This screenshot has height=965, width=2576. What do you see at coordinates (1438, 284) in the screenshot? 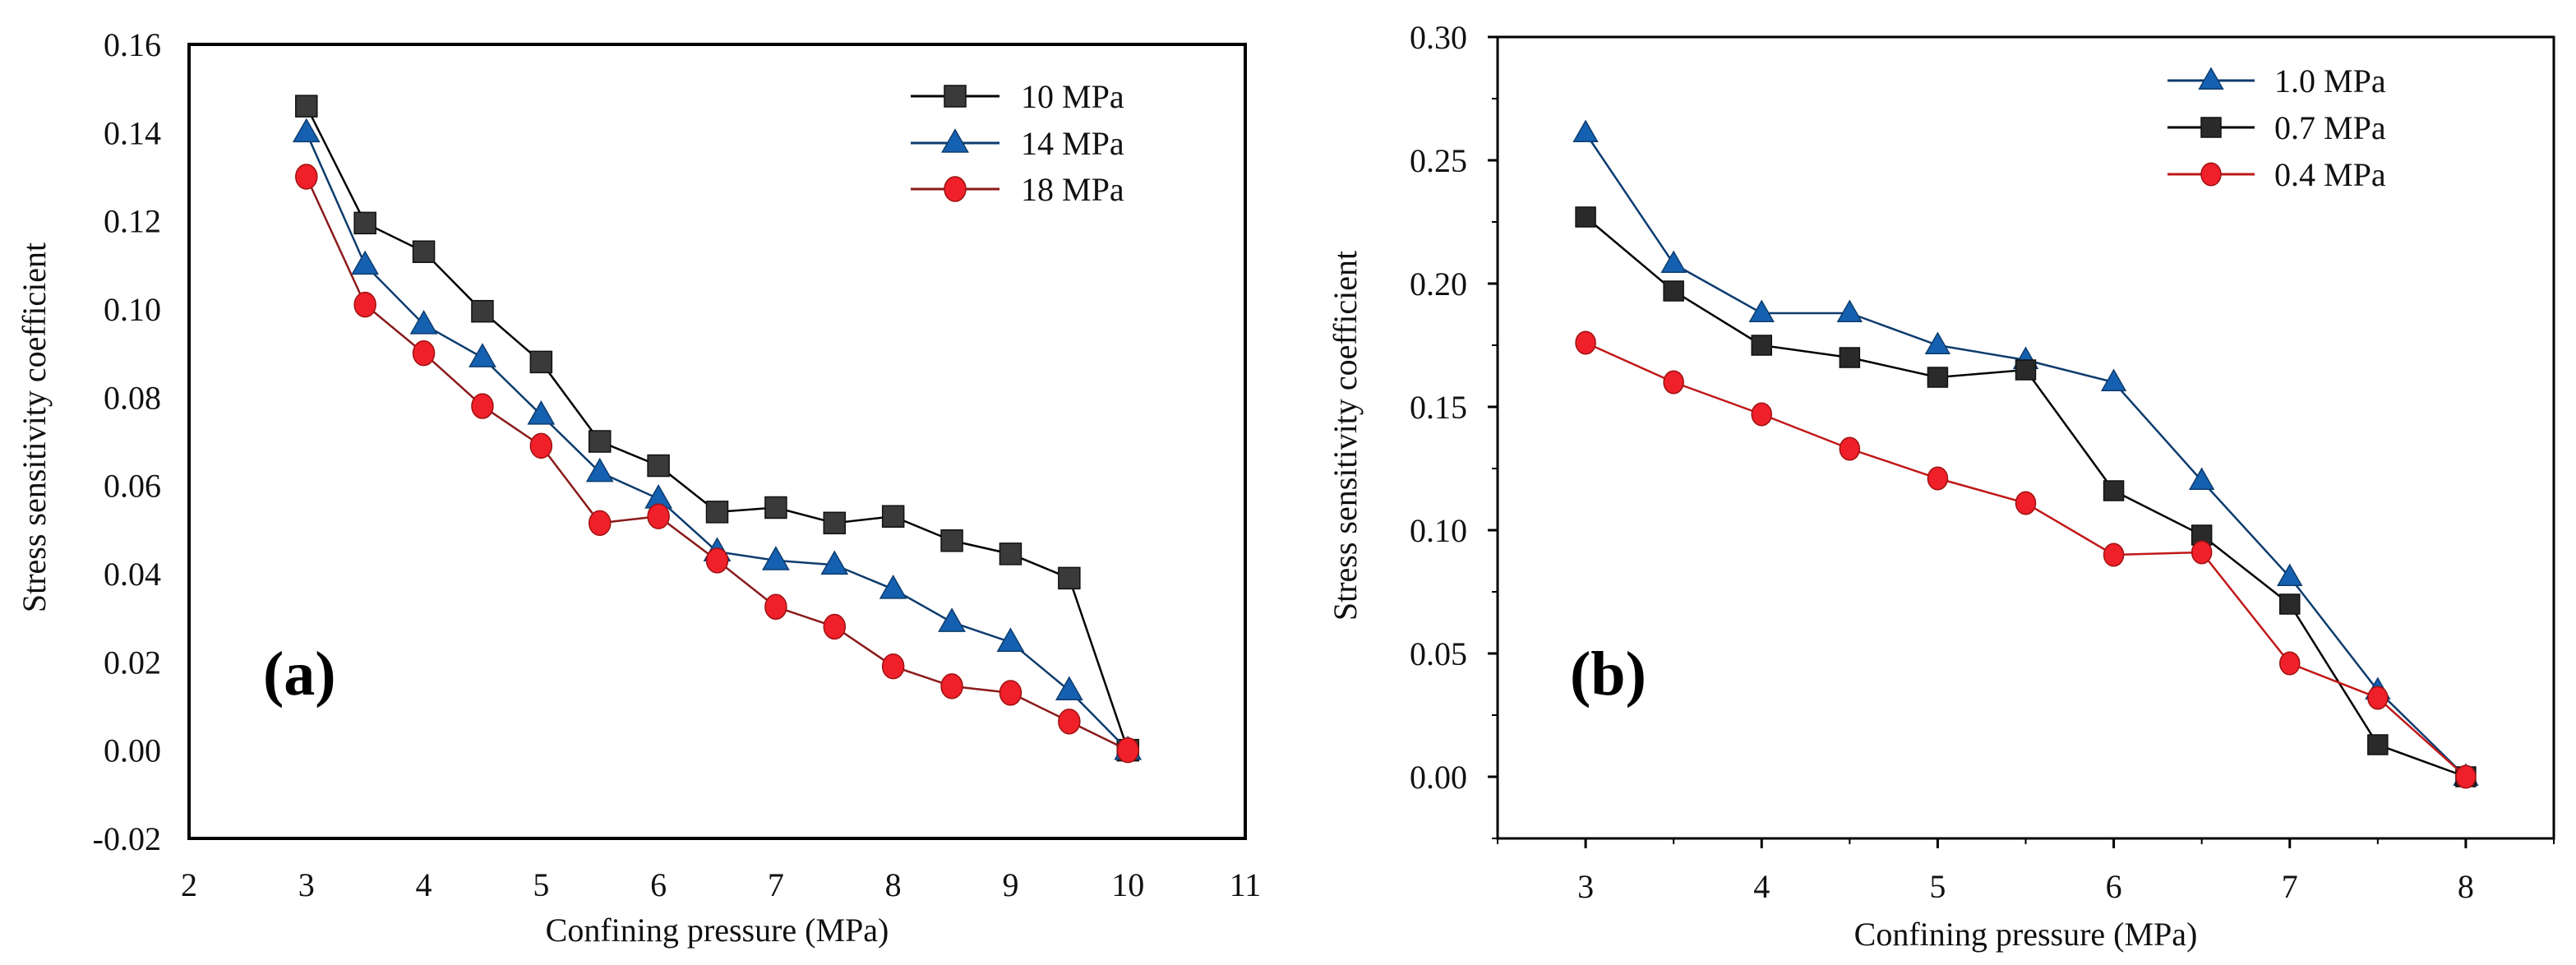
I see `y-tick-label: 0.20` at bounding box center [1438, 284].